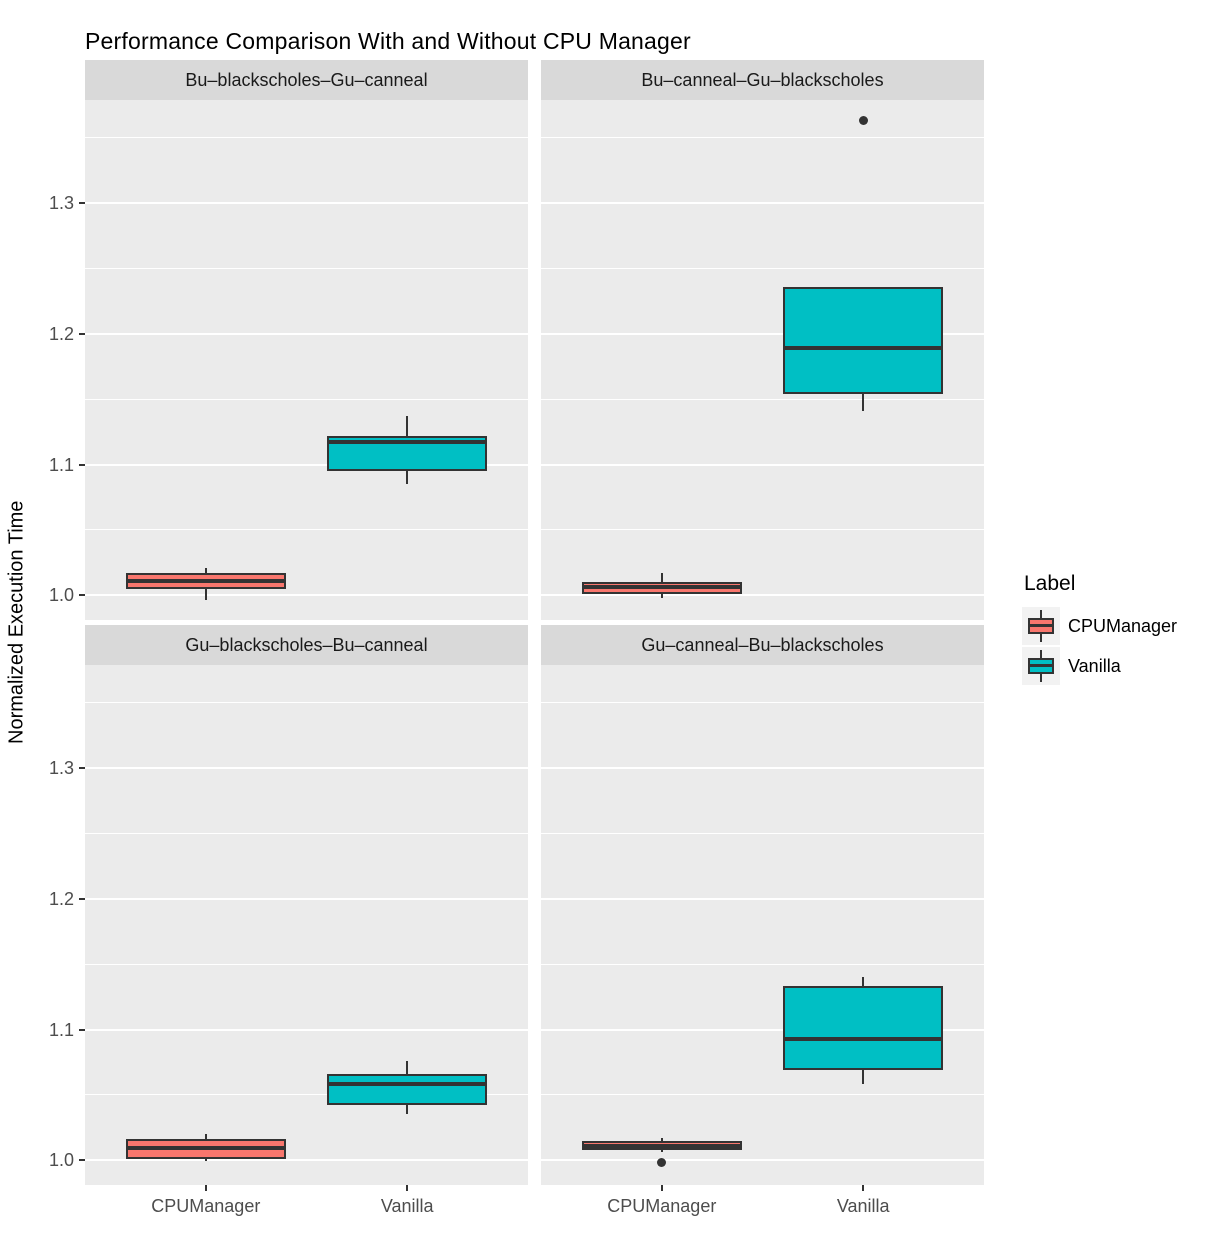  What do you see at coordinates (1123, 625) in the screenshot?
I see `legend-item-label: CPUManager` at bounding box center [1123, 625].